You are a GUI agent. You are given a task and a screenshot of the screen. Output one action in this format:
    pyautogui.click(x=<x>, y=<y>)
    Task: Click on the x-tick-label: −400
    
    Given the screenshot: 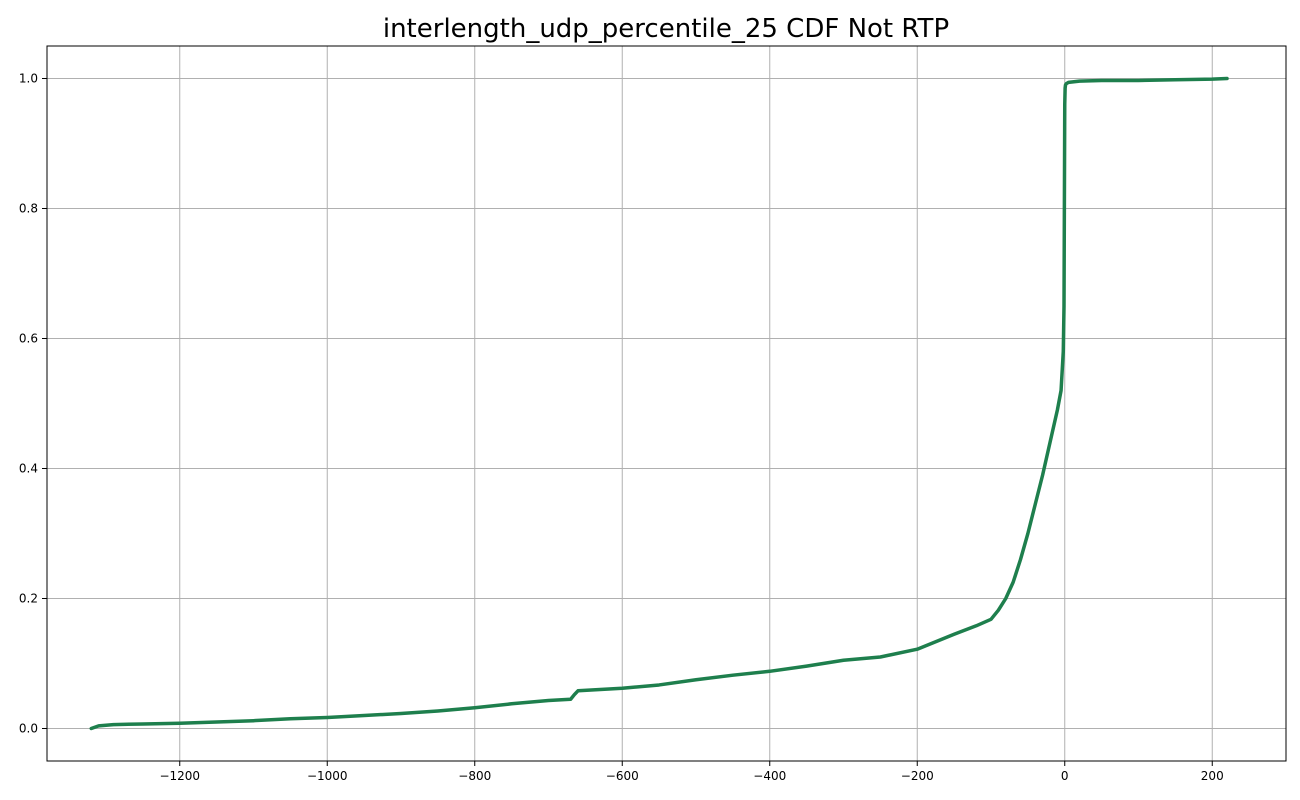 What is the action you would take?
    pyautogui.click(x=769, y=776)
    